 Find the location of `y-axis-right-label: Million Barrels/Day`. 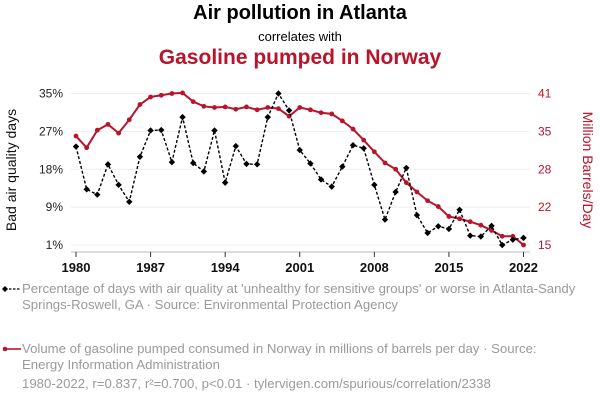

y-axis-right-label: Million Barrels/Day is located at coordinates (588, 170).